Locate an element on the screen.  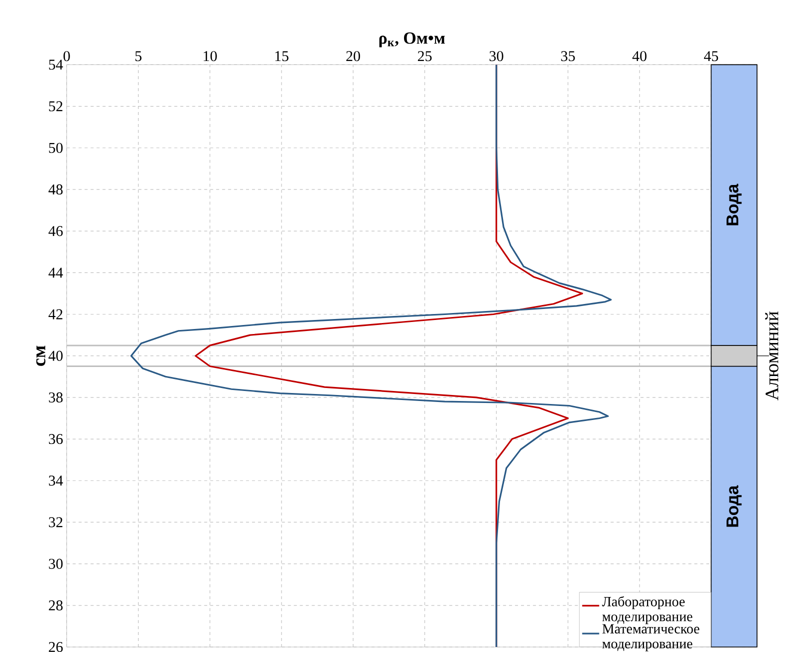
band-label: Алюминий is located at coordinates (771, 356).